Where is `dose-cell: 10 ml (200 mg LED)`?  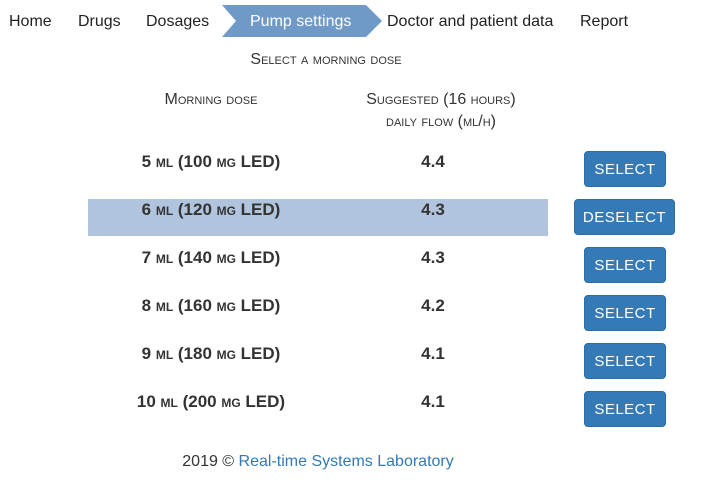 dose-cell: 10 ml (200 mg LED) is located at coordinates (211, 401).